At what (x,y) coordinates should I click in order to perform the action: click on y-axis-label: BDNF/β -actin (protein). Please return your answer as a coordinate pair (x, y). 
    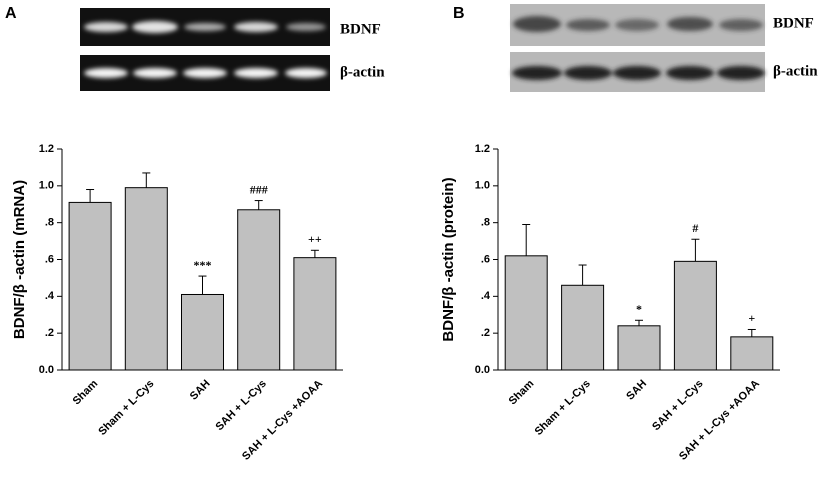
    Looking at the image, I should click on (448, 259).